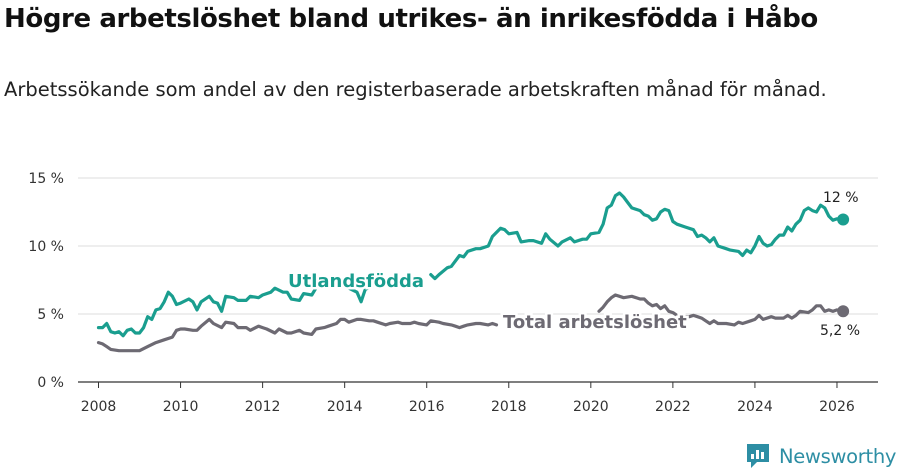 This screenshot has height=474, width=900. I want to click on x-axis: 2008 2010 2012 2014 2016 2018 2020 2022 2024 2026, so click(468, 398).